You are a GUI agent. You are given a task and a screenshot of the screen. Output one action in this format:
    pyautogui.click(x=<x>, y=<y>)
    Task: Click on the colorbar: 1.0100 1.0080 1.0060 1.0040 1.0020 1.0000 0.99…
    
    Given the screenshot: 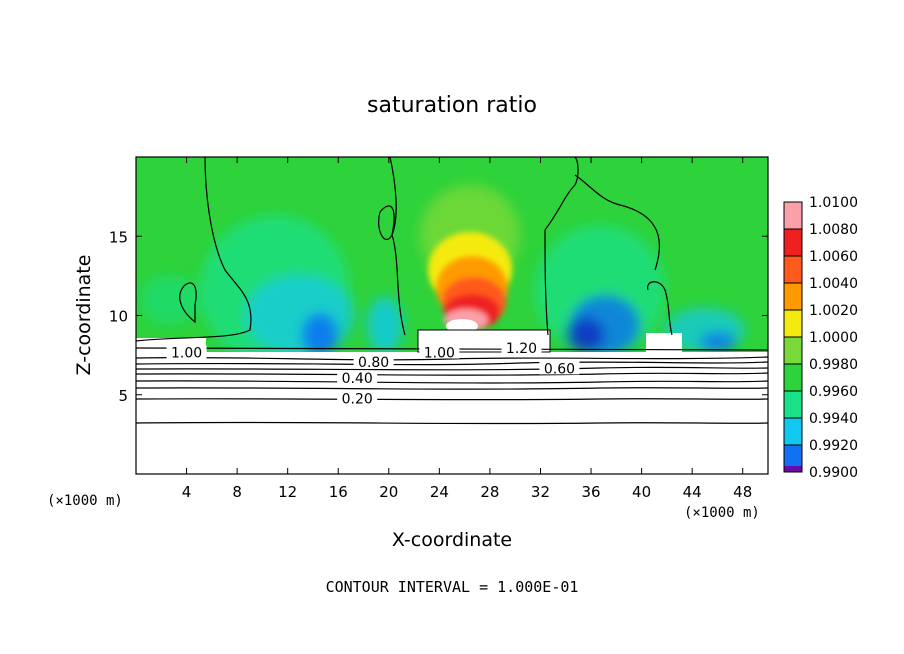 What is the action you would take?
    pyautogui.click(x=820, y=338)
    